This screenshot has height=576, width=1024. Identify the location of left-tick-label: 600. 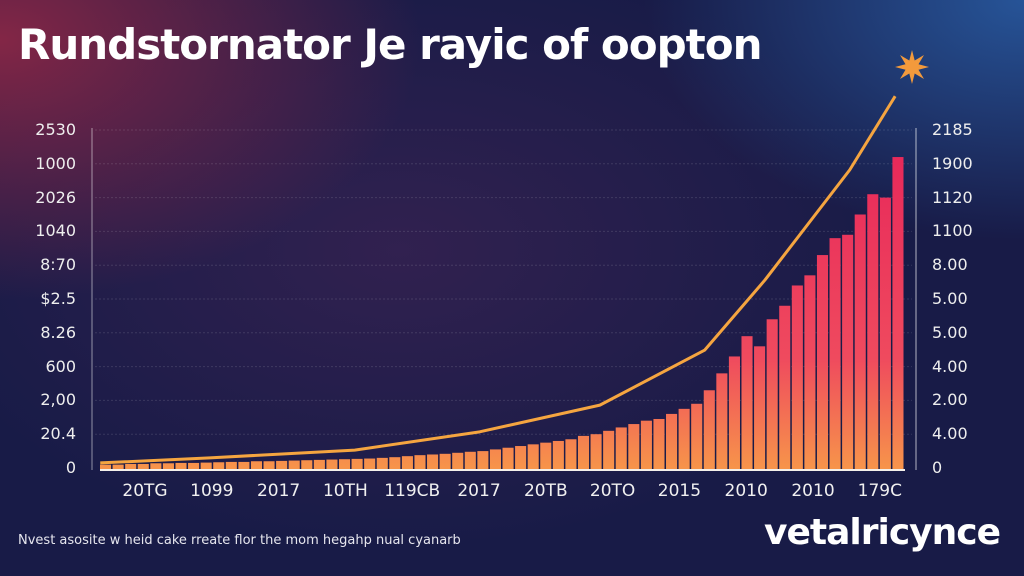
(60, 366).